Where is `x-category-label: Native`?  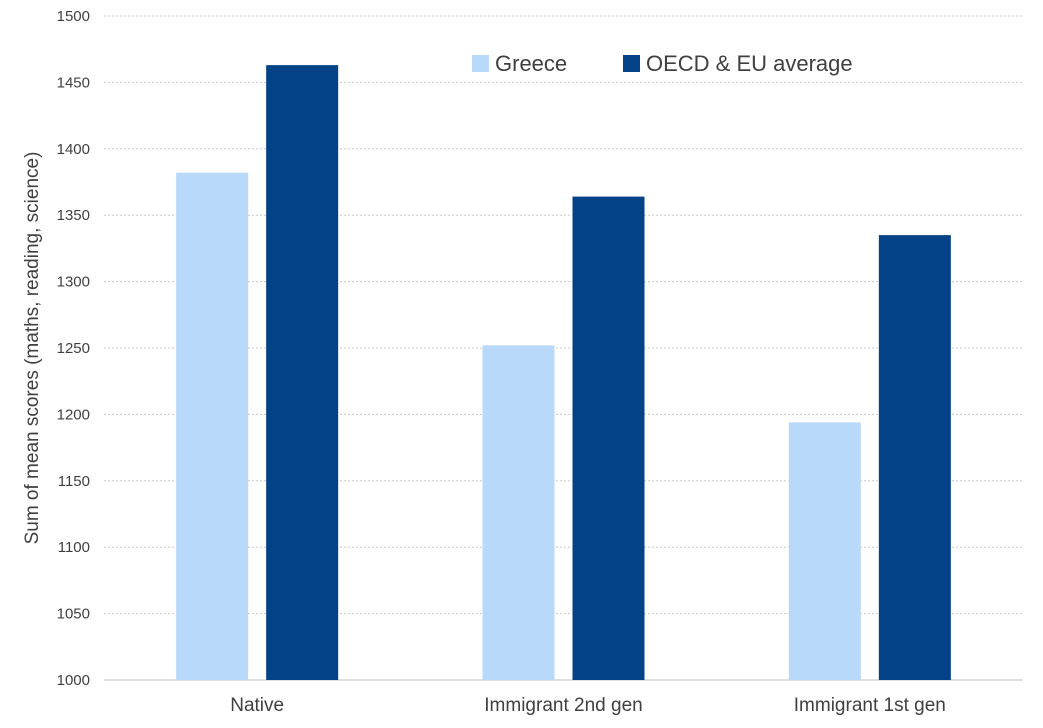 x-category-label: Native is located at coordinates (257, 705).